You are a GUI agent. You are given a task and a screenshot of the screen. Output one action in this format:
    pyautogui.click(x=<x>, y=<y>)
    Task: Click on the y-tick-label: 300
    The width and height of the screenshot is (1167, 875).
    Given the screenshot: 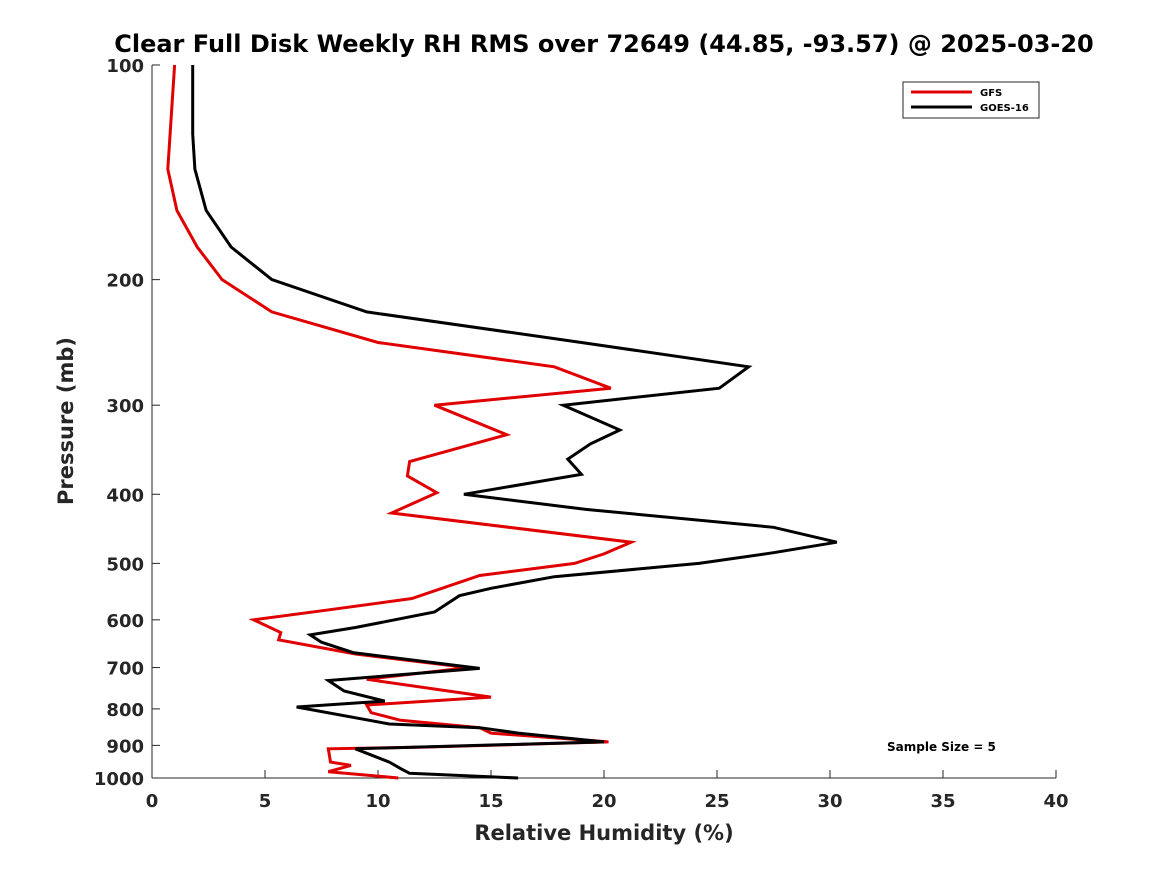 What is the action you would take?
    pyautogui.click(x=125, y=406)
    